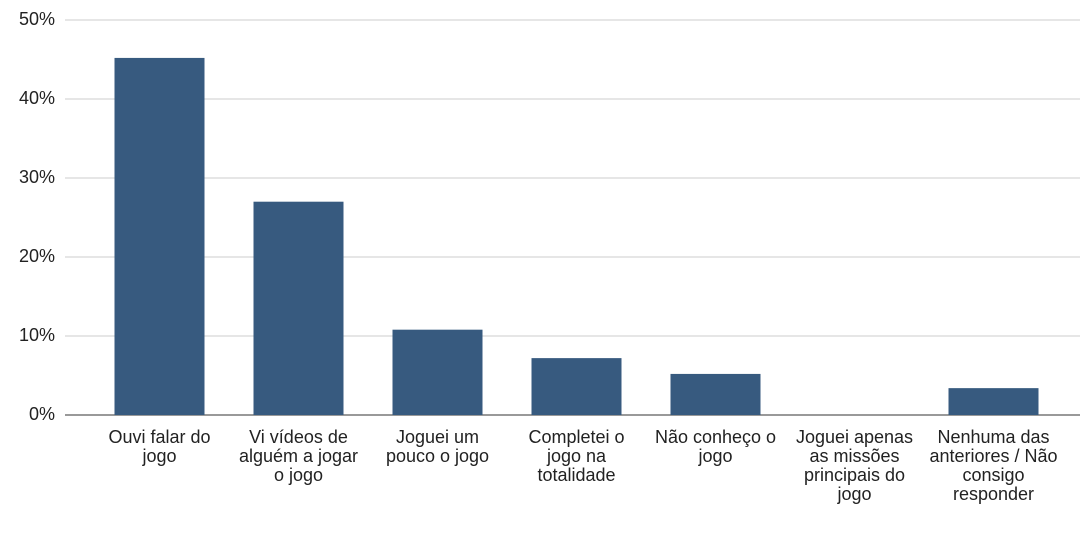 The width and height of the screenshot is (1082, 535). I want to click on y-tick-label: 50%, so click(37, 19).